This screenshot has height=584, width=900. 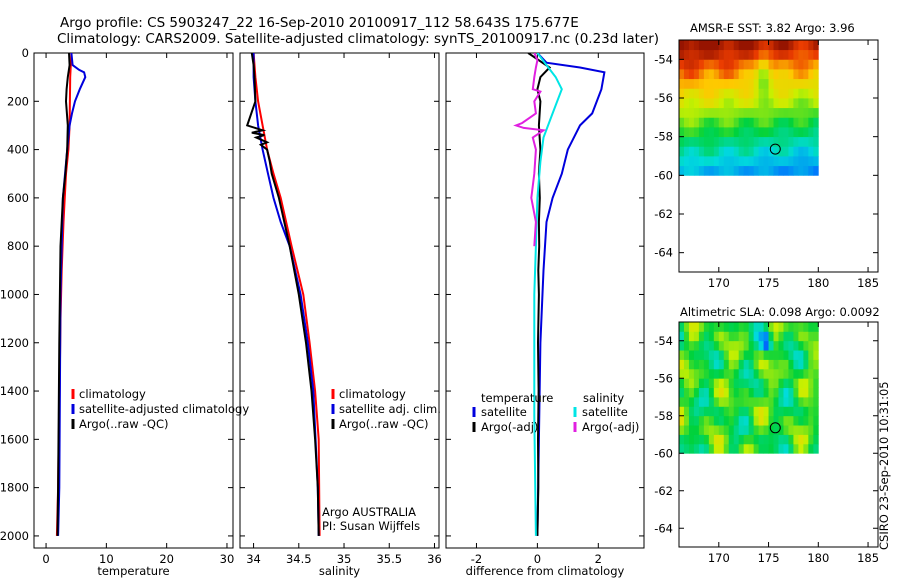 I want to click on depth-tick-label: 200, so click(x=18, y=101).